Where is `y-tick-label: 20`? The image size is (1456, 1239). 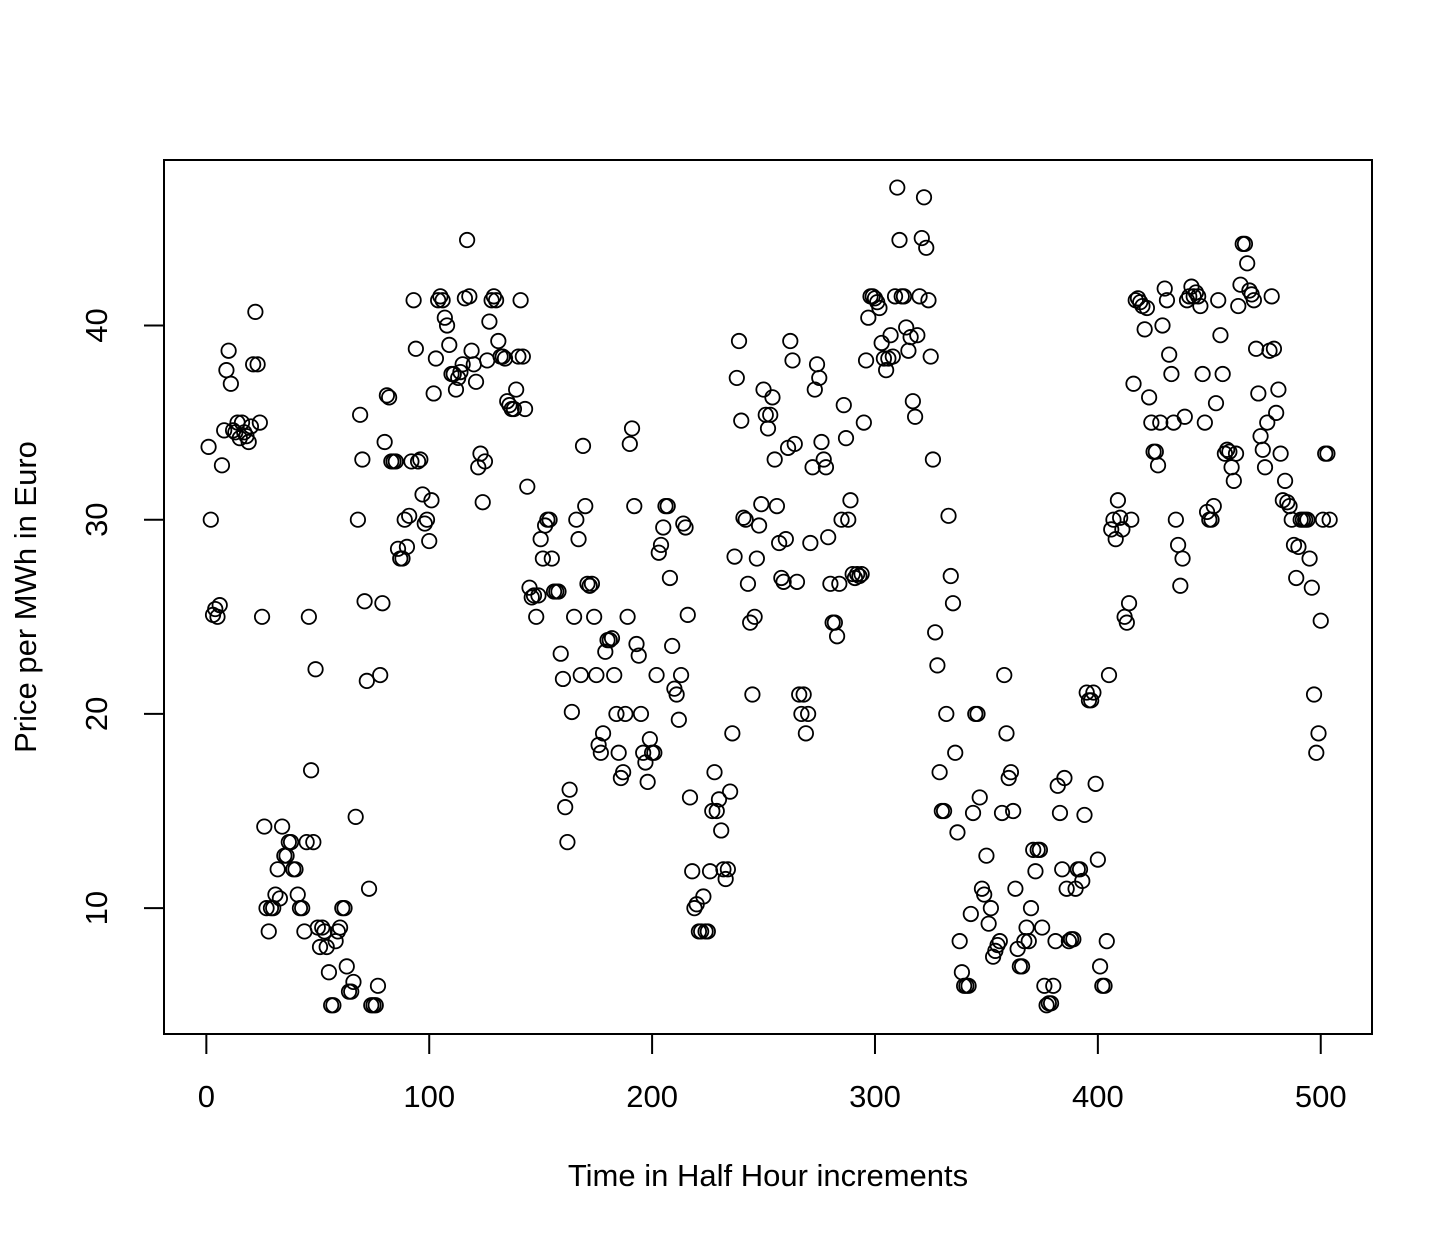
y-tick-label: 20 is located at coordinates (96, 714).